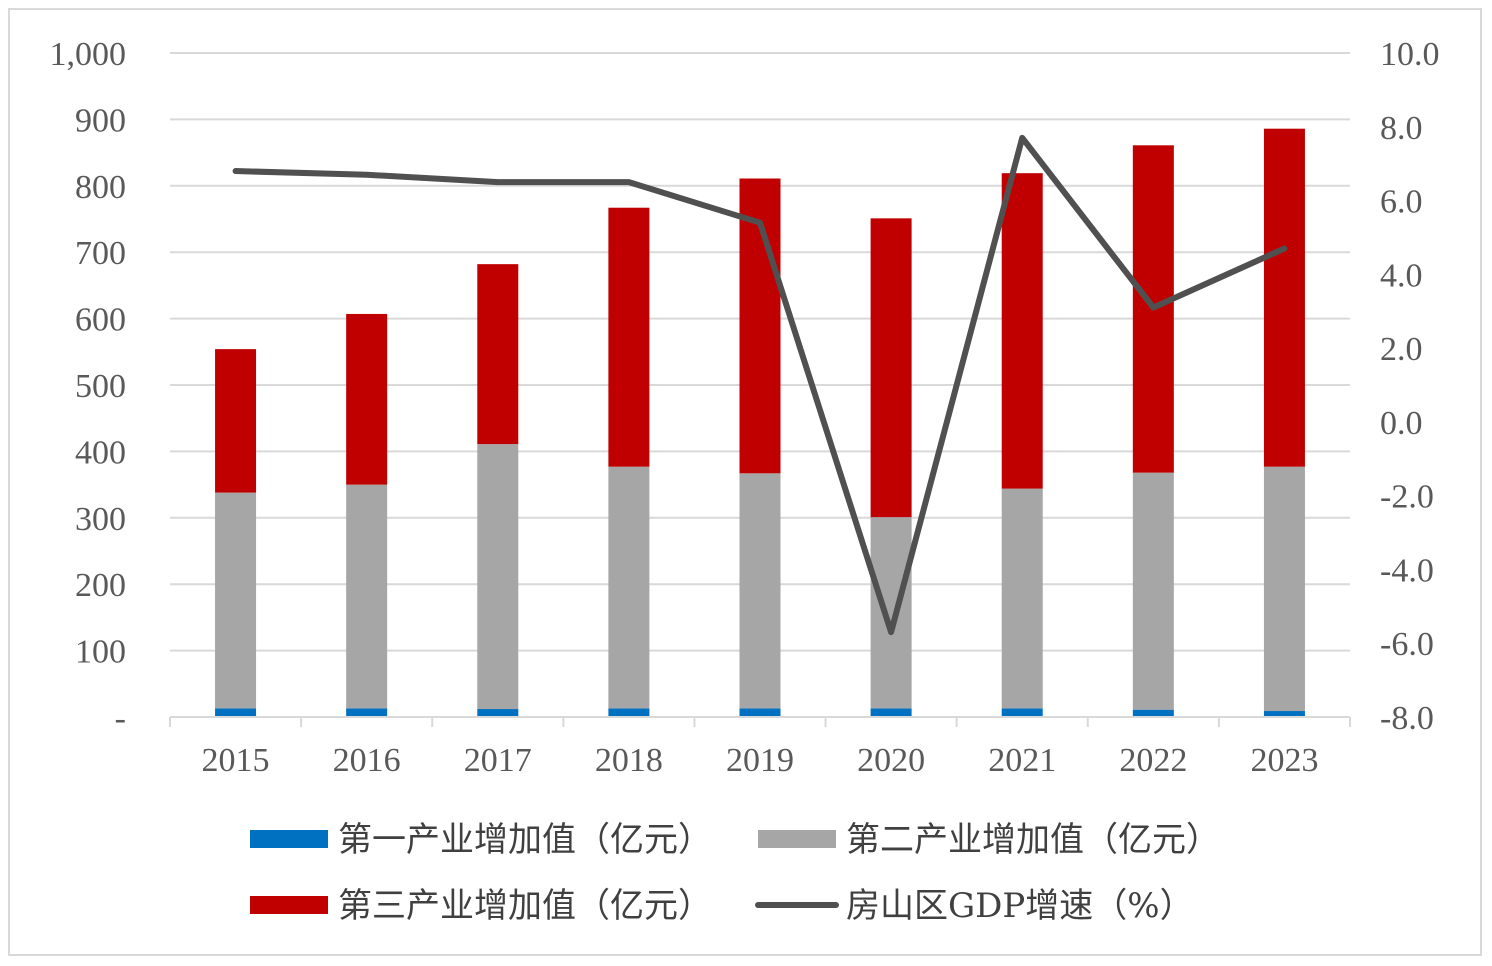 This screenshot has height=966, width=1492. Describe the element at coordinates (1401, 128) in the screenshot. I see `y-right-tick-label: 8.0` at that location.